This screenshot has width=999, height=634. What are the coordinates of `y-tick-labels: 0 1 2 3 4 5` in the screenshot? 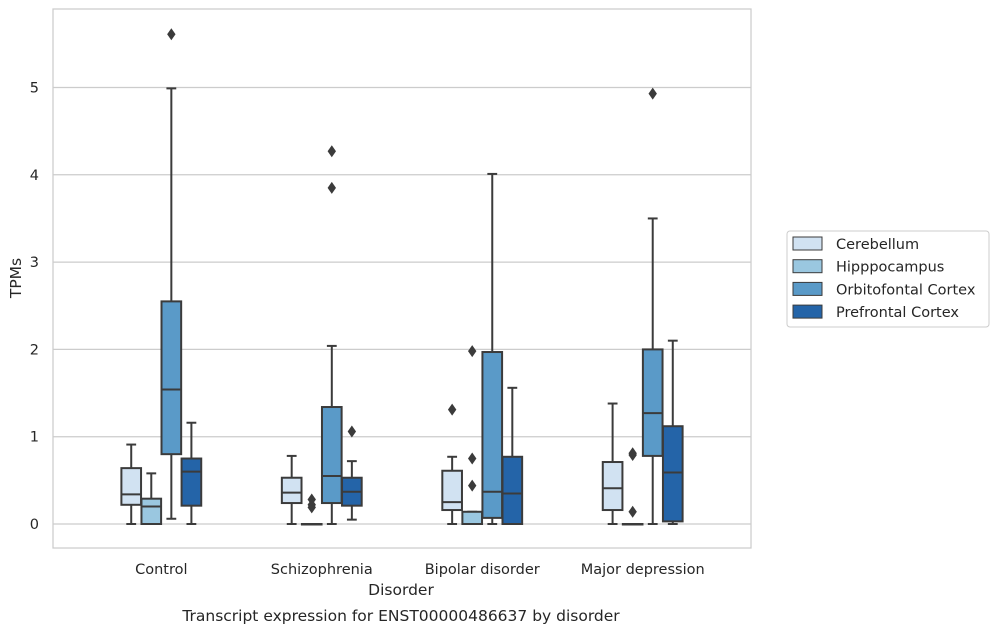 It's located at (34, 307).